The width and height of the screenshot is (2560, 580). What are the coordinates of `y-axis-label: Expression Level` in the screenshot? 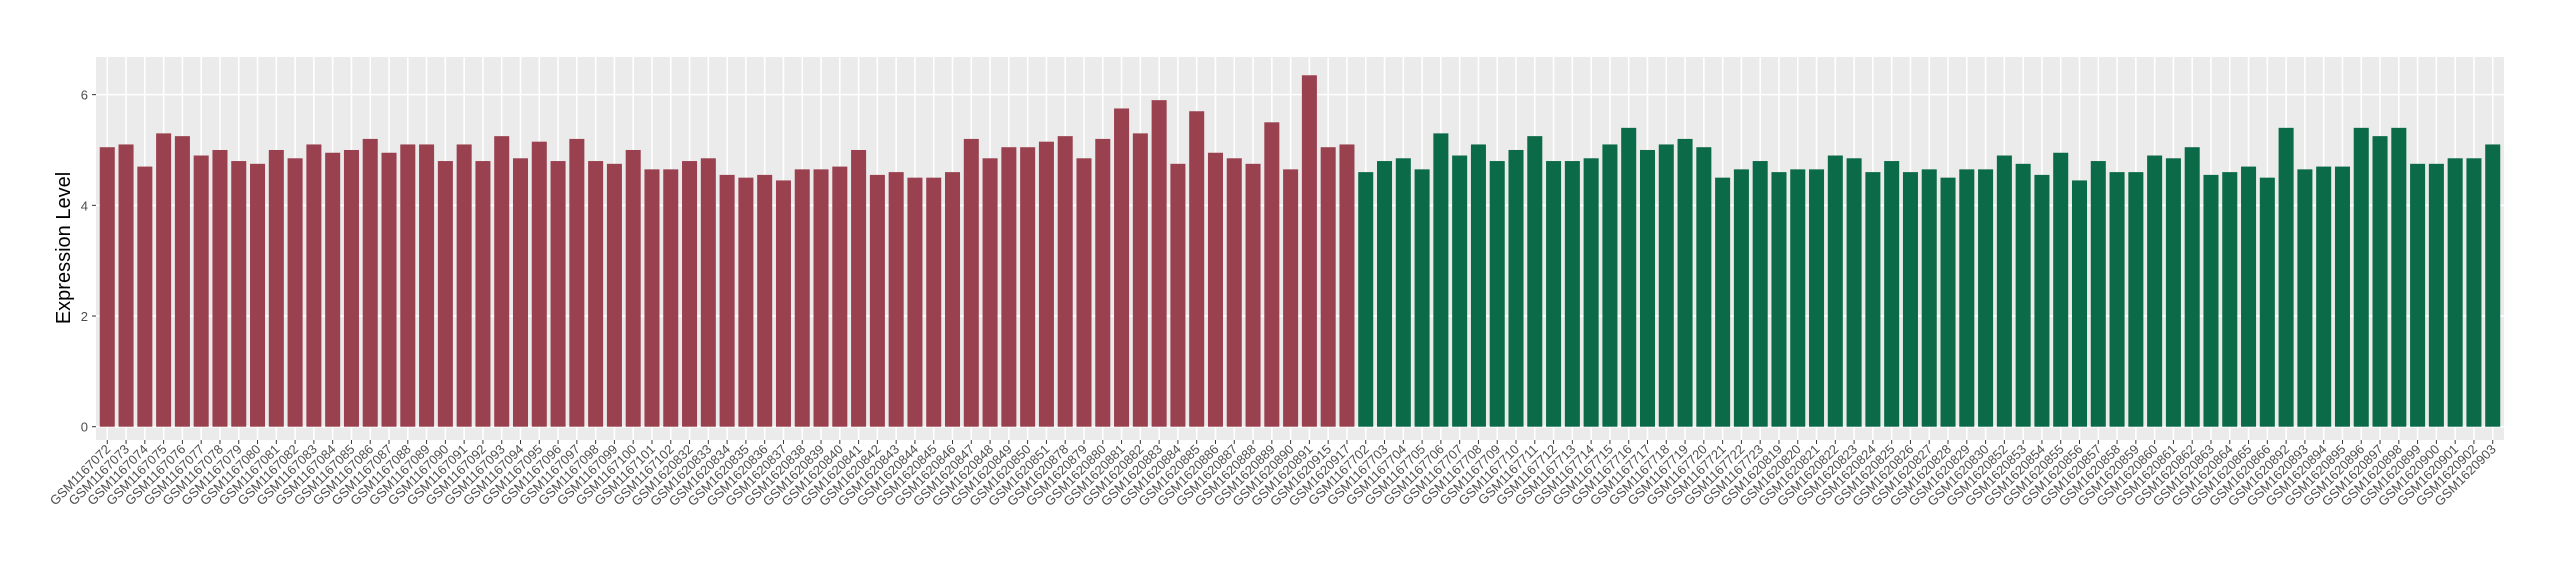 It's located at (64, 248).